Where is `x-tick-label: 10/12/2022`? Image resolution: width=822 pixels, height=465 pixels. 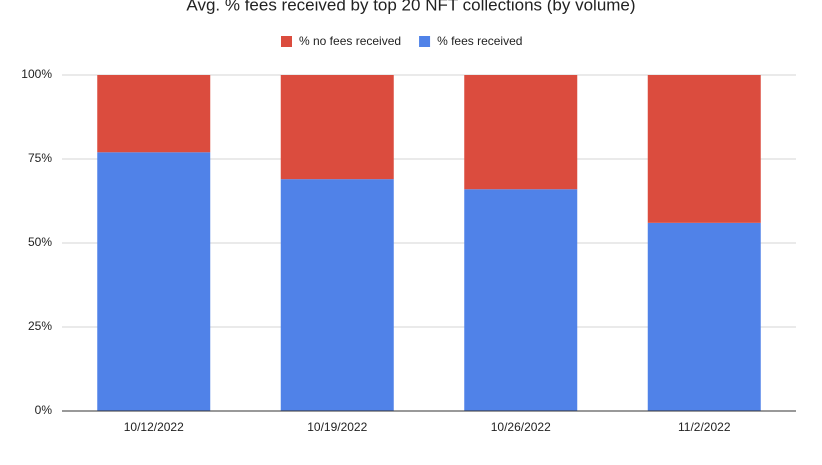
x-tick-label: 10/12/2022 is located at coordinates (154, 427).